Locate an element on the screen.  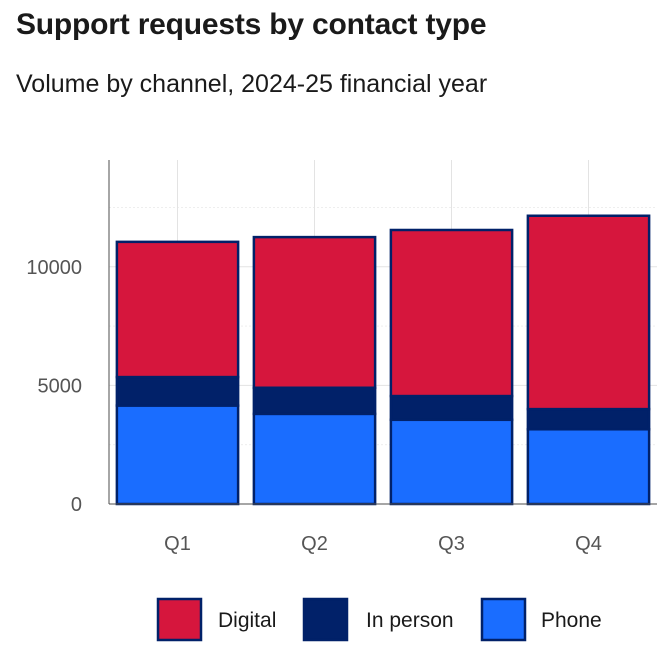
legend-label-in-person: In person is located at coordinates (410, 620).